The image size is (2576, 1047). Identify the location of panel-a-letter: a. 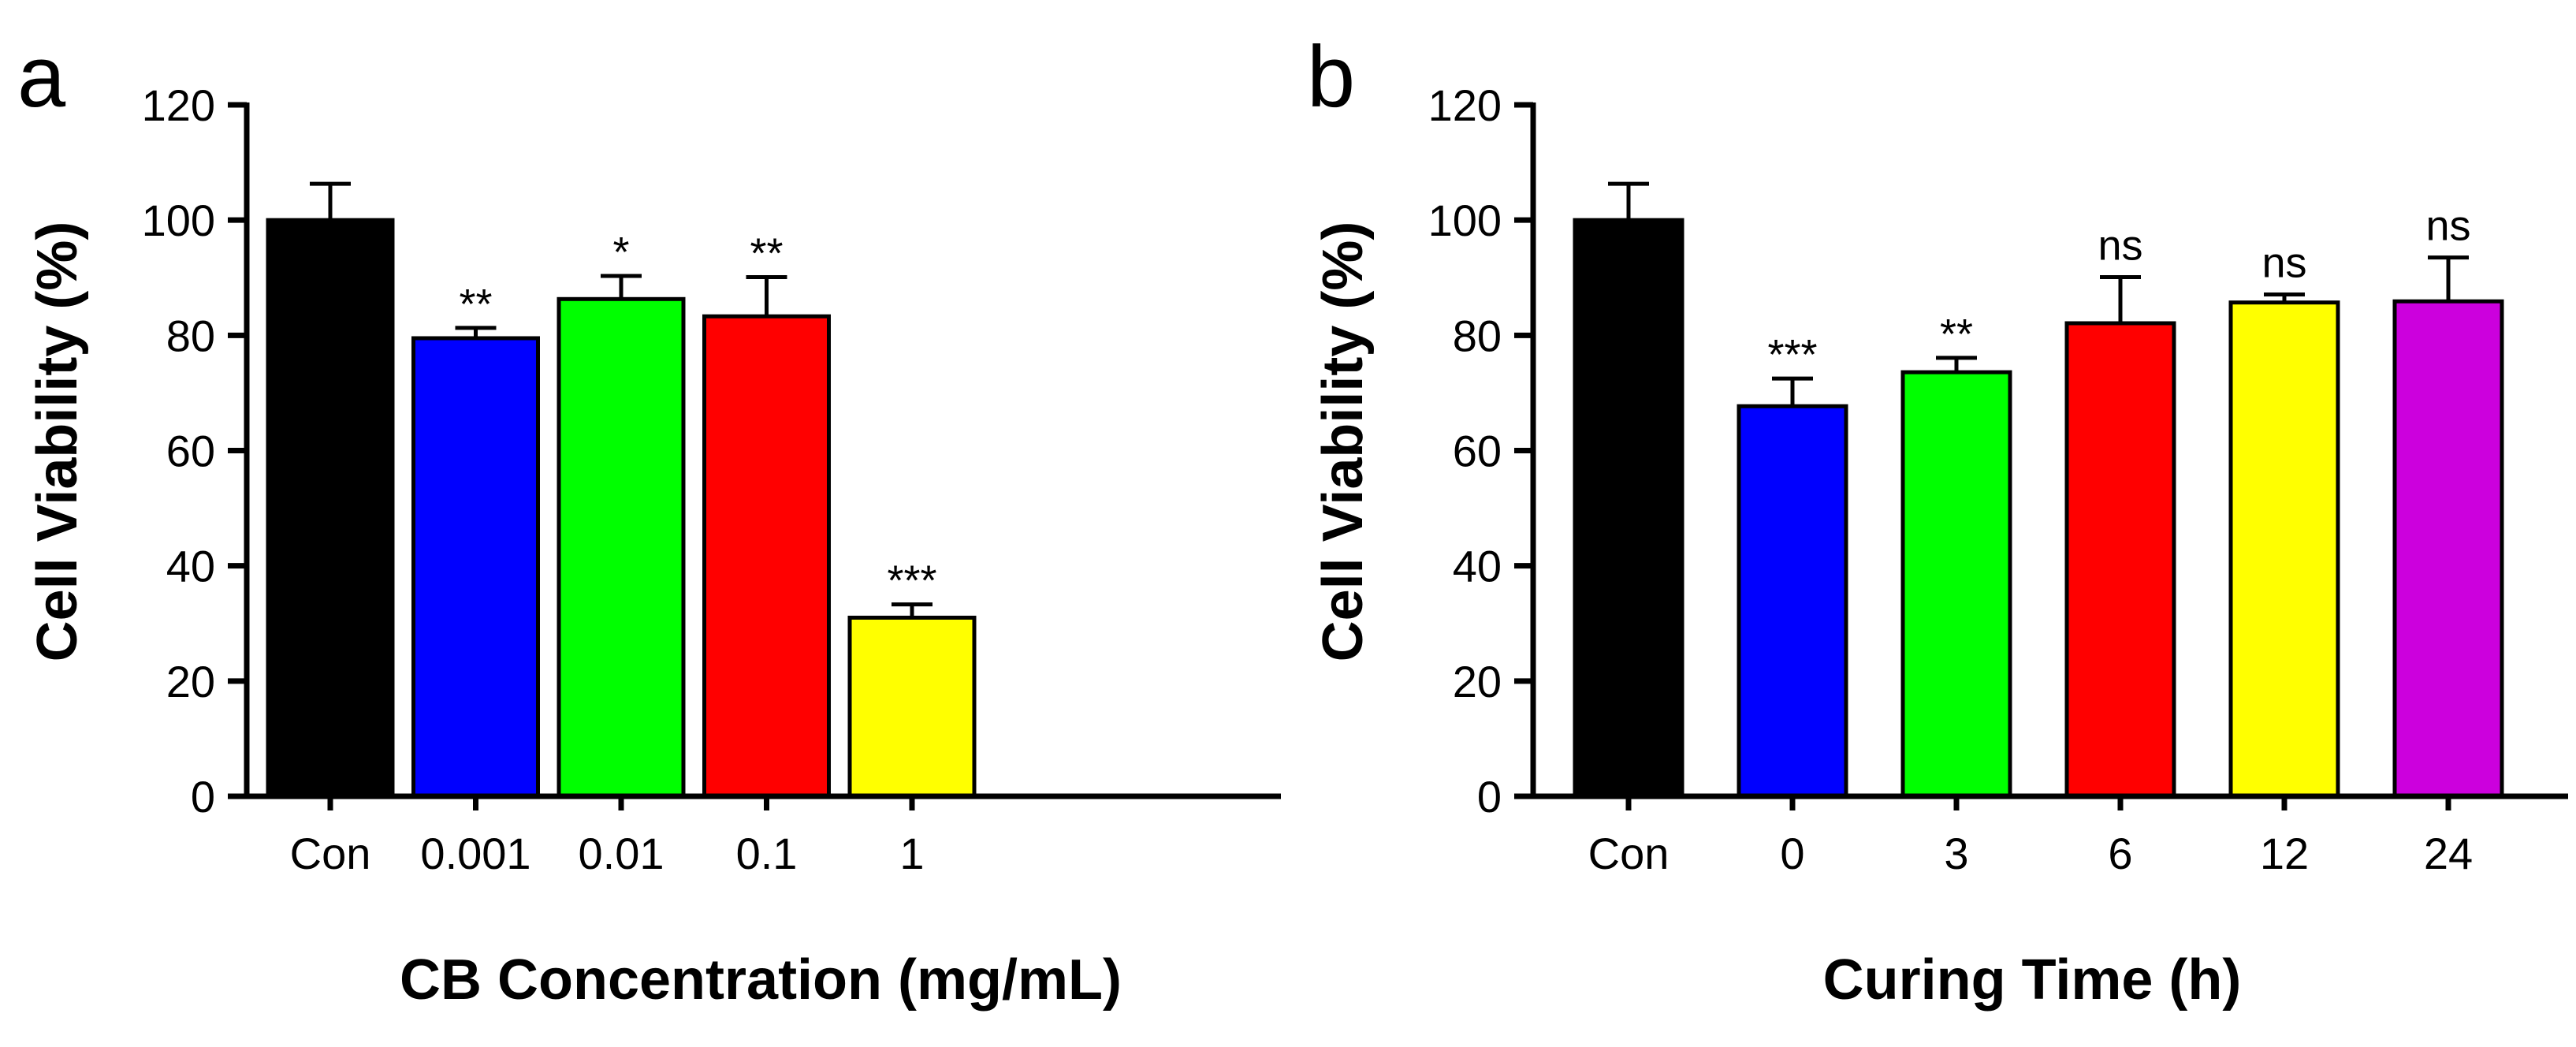
(41, 76).